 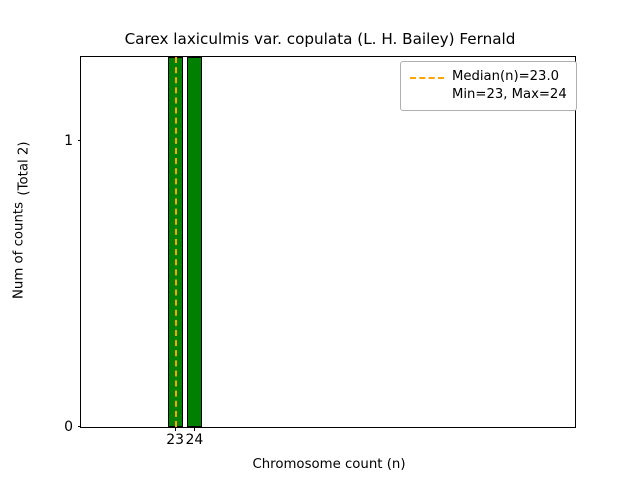 What do you see at coordinates (68, 141) in the screenshot?
I see `ytick-label-1: 1` at bounding box center [68, 141].